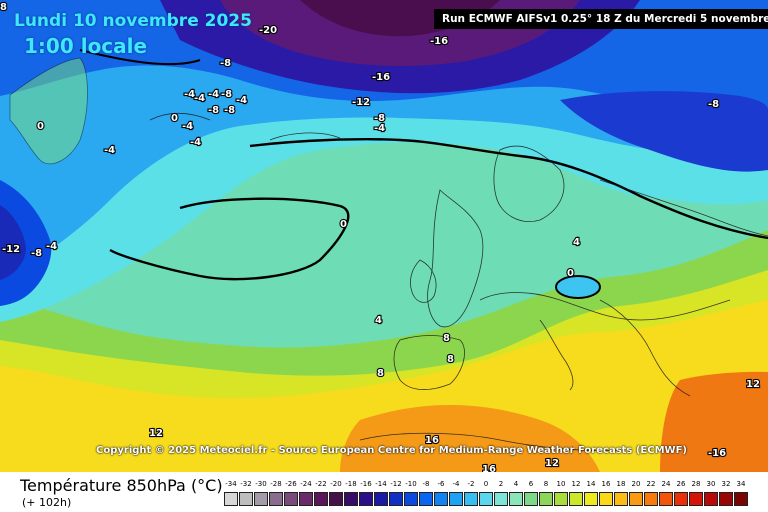 This screenshot has width=768, height=512. I want to click on legend-tick-label: -16, so click(366, 484).